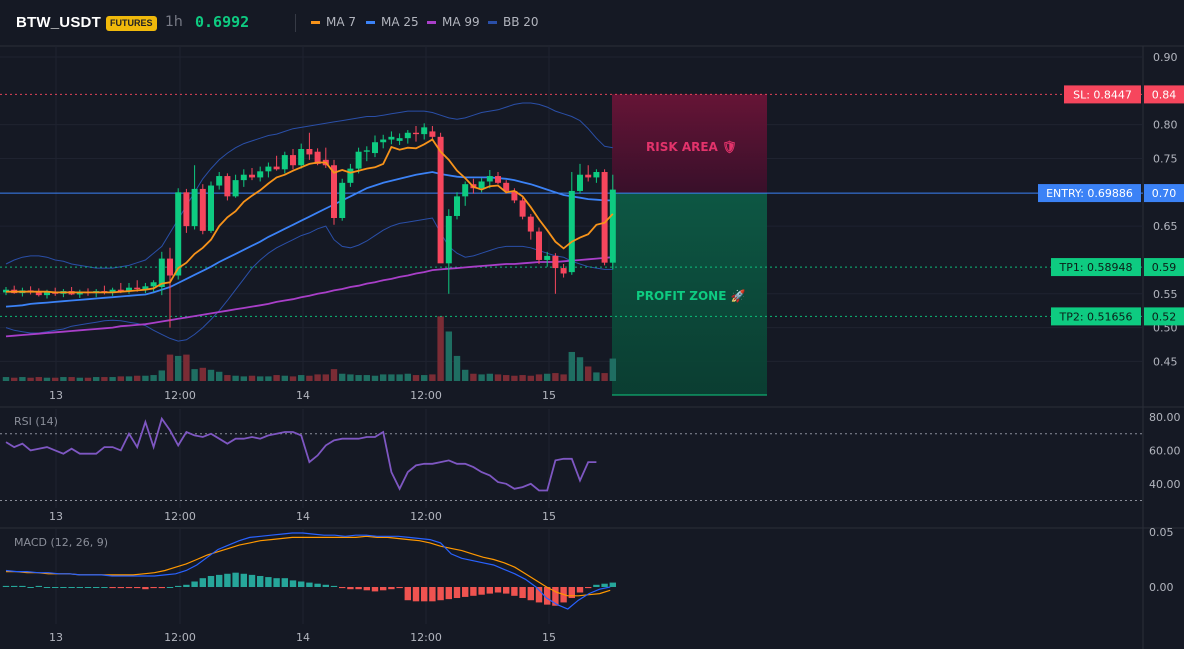  Describe the element at coordinates (431, 22) in the screenshot. I see `ma99-swatch` at that location.